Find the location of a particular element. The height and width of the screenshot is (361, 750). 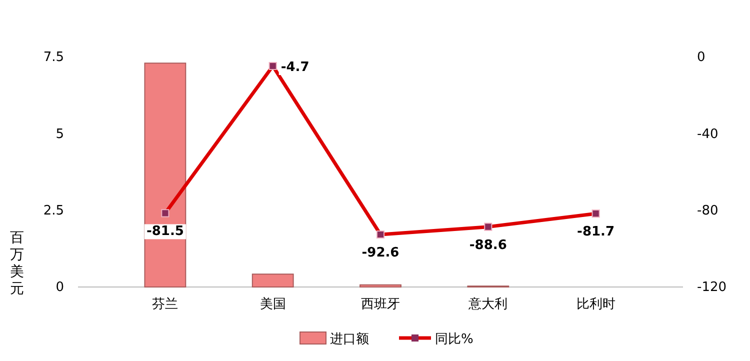

y2-tick-label: -40 is located at coordinates (707, 134).